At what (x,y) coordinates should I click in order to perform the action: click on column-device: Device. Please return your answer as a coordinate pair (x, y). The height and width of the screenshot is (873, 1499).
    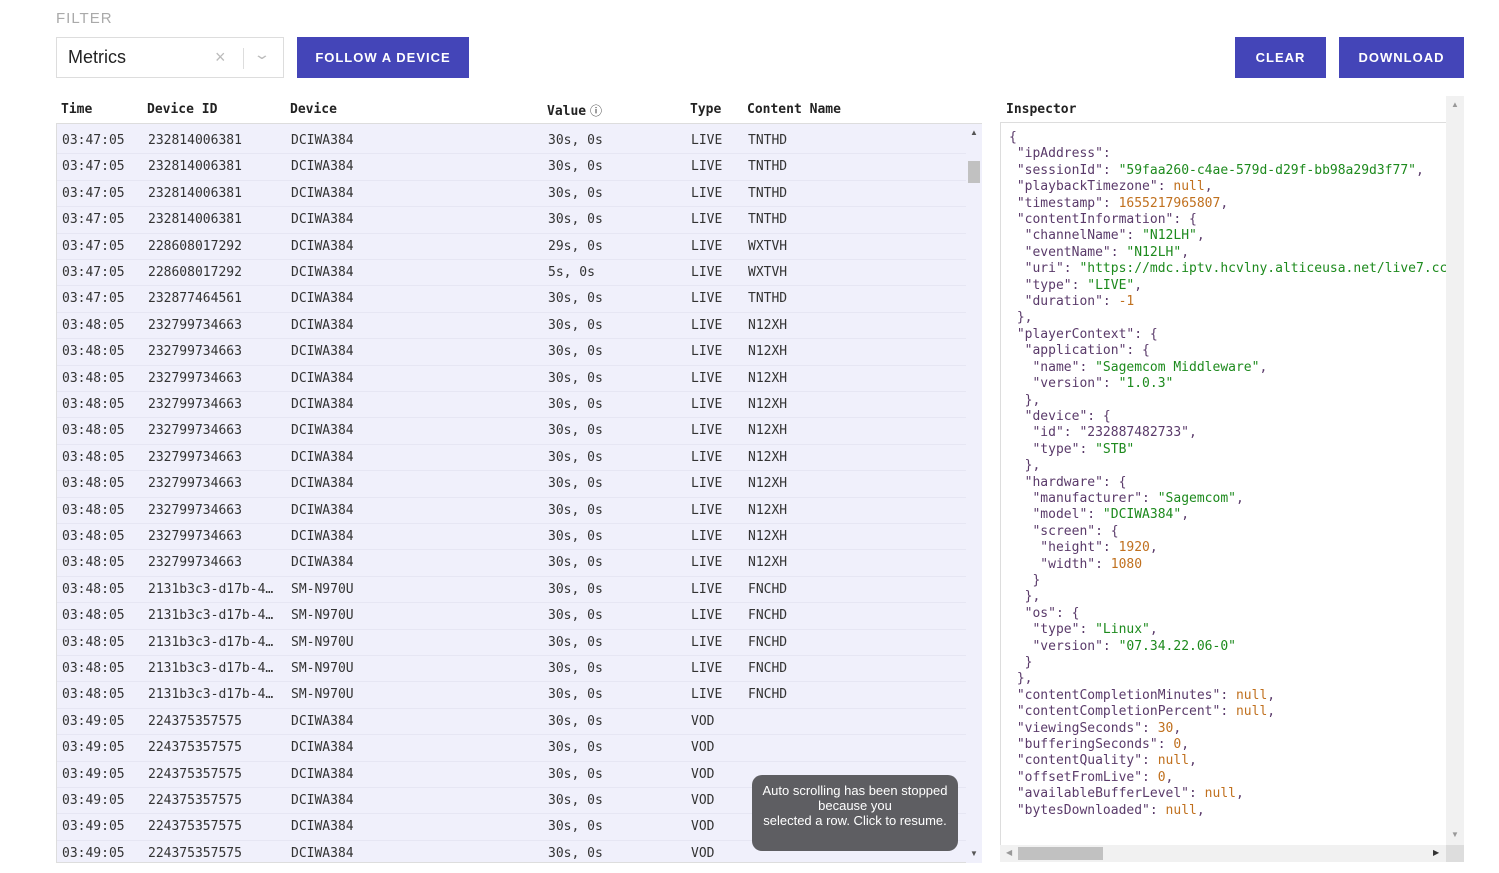
    Looking at the image, I should click on (313, 109).